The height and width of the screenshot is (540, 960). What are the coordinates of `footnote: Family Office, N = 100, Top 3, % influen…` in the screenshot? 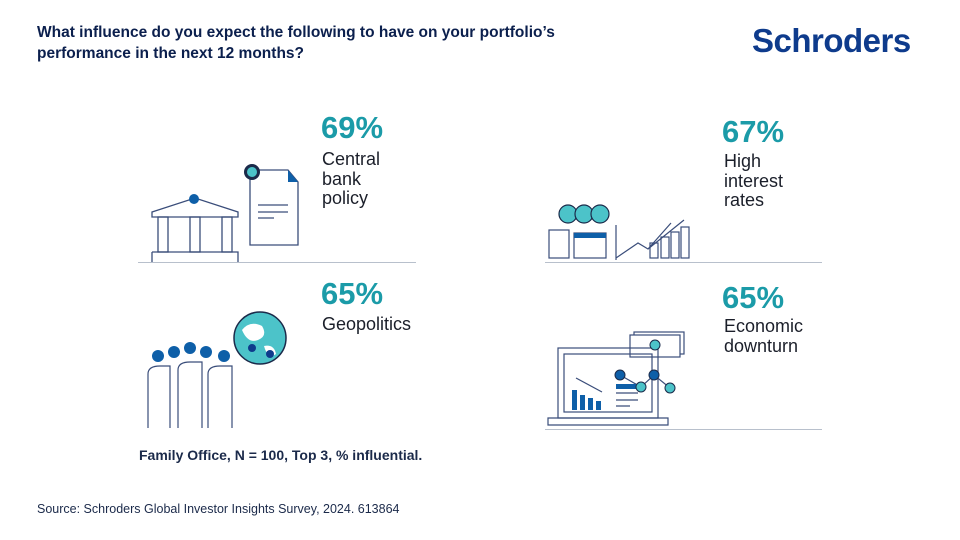 It's located at (281, 455).